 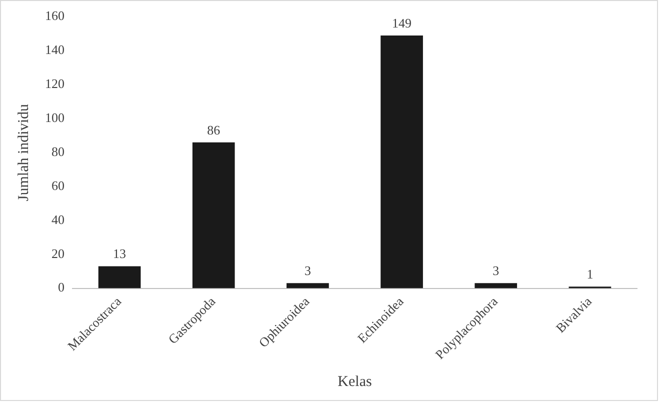 I want to click on y-tick-label: 0, so click(x=61, y=287).